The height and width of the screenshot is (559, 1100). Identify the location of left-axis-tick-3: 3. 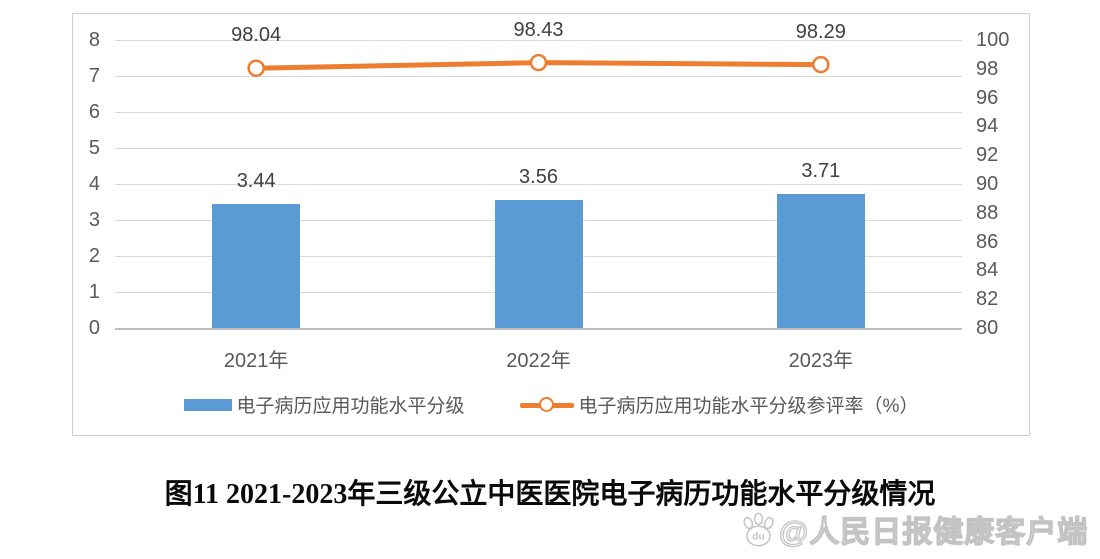
(94, 220).